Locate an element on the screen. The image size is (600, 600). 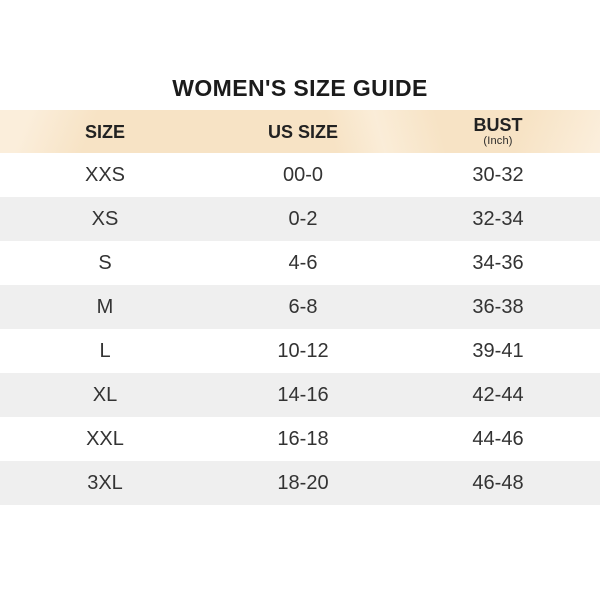
table-row: XL 14-16 42-44 is located at coordinates (300, 395).